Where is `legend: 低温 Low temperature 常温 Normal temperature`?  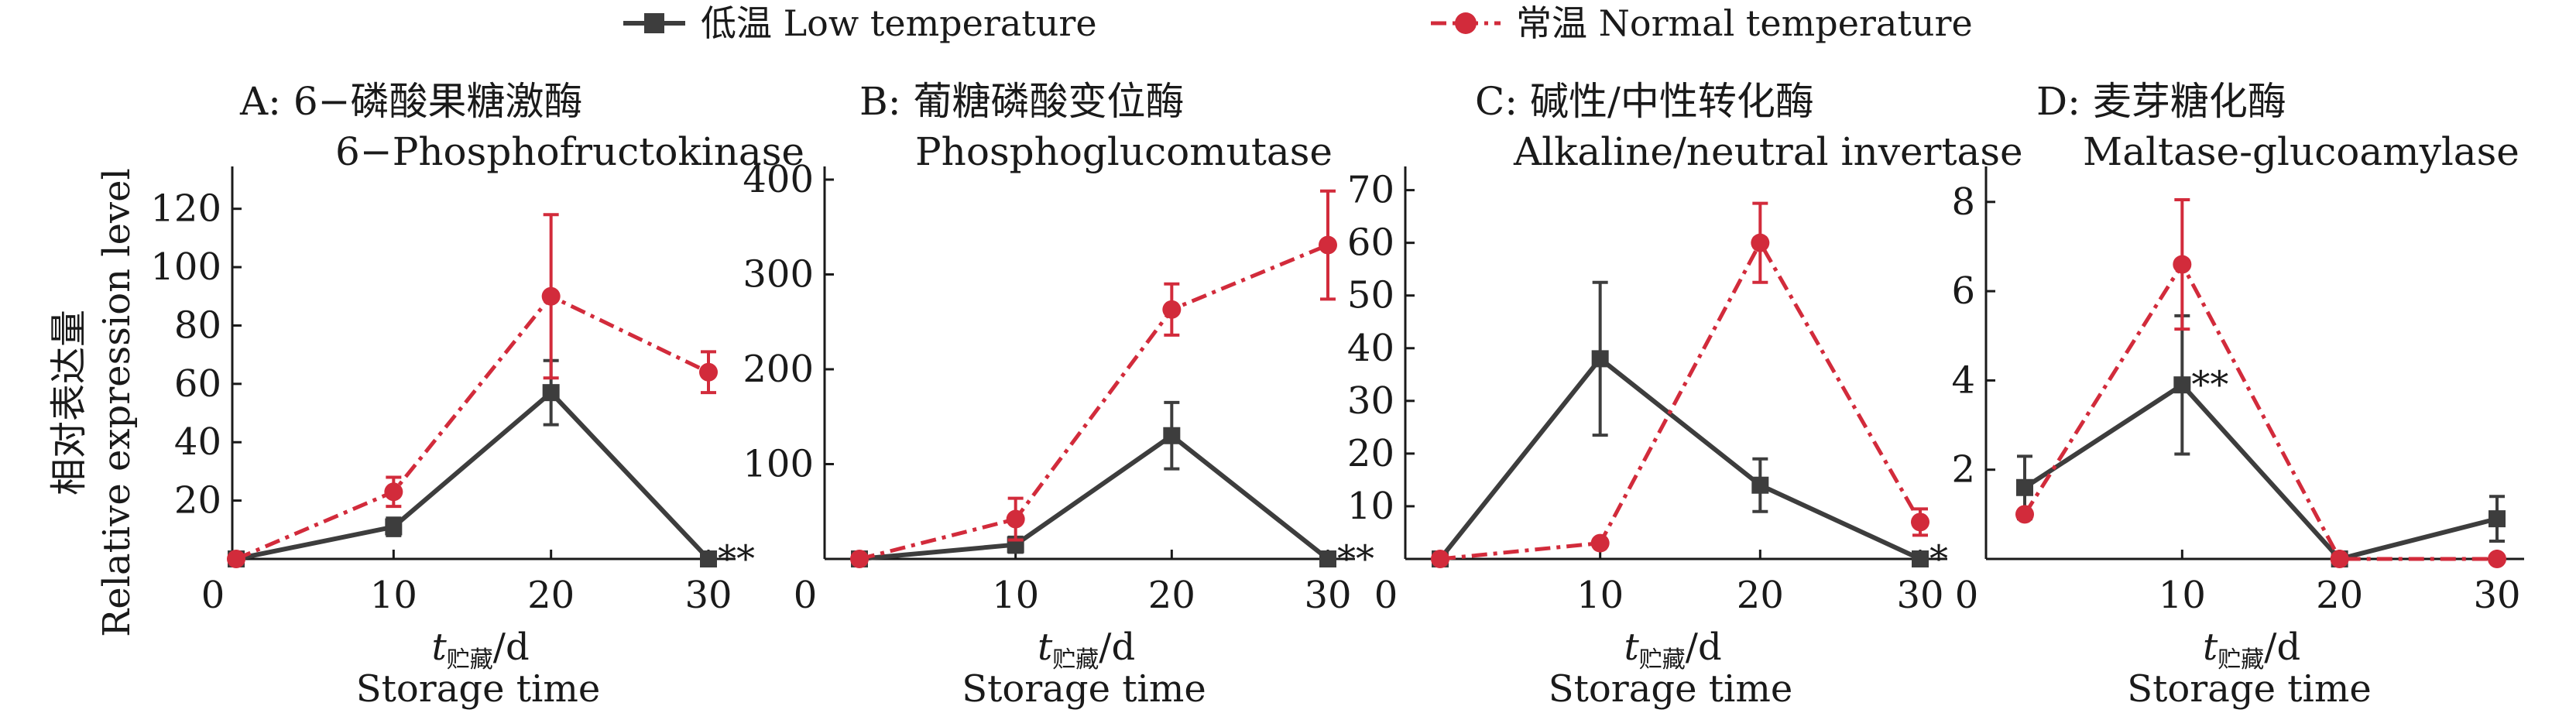
legend: 低温 Low temperature 常温 Normal temperature is located at coordinates (1298, 23).